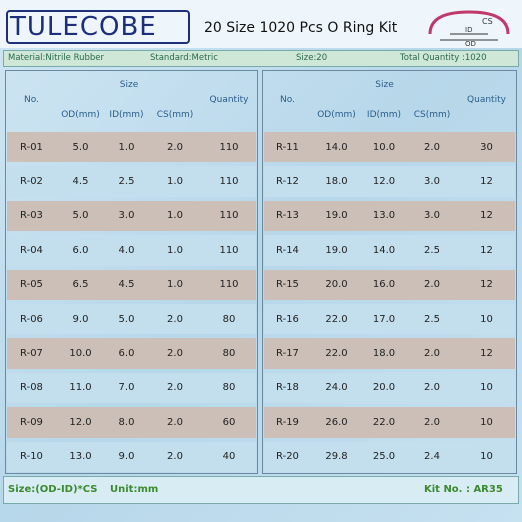  What do you see at coordinates (126, 250) in the screenshot?
I see `table-cell: 4.0` at bounding box center [126, 250].